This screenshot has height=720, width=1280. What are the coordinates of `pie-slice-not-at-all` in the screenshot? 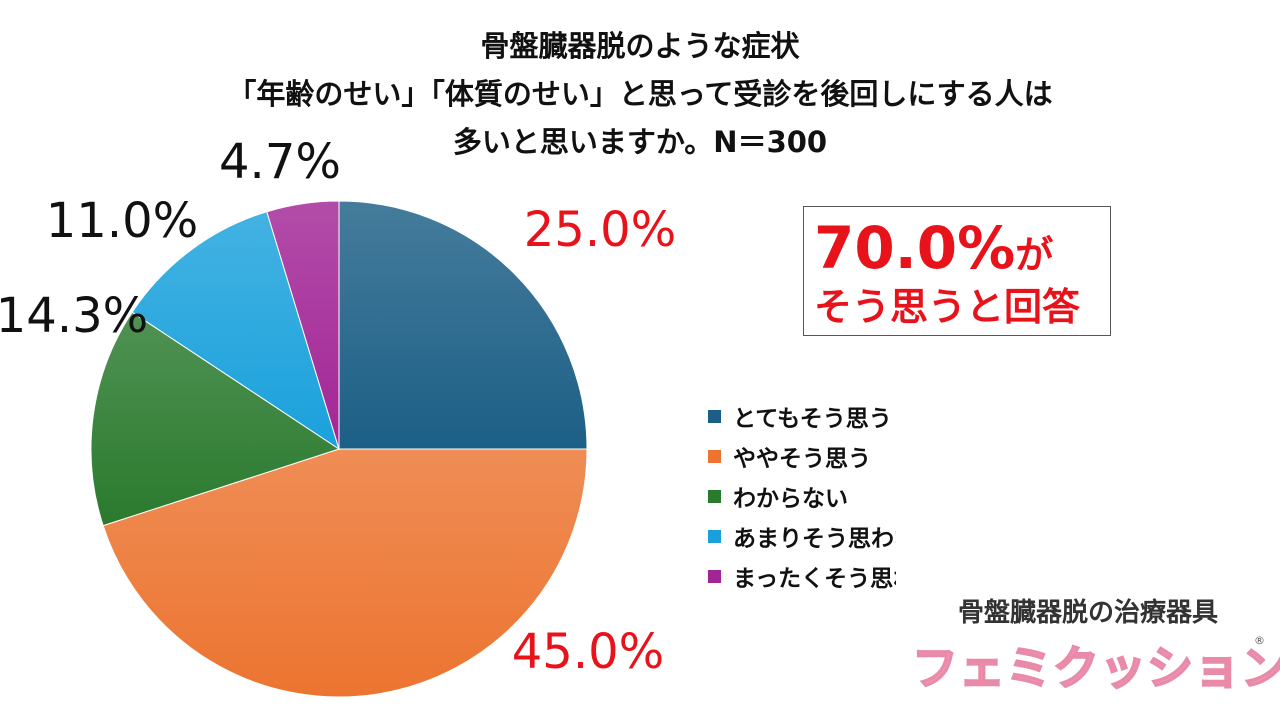 It's located at (303, 325).